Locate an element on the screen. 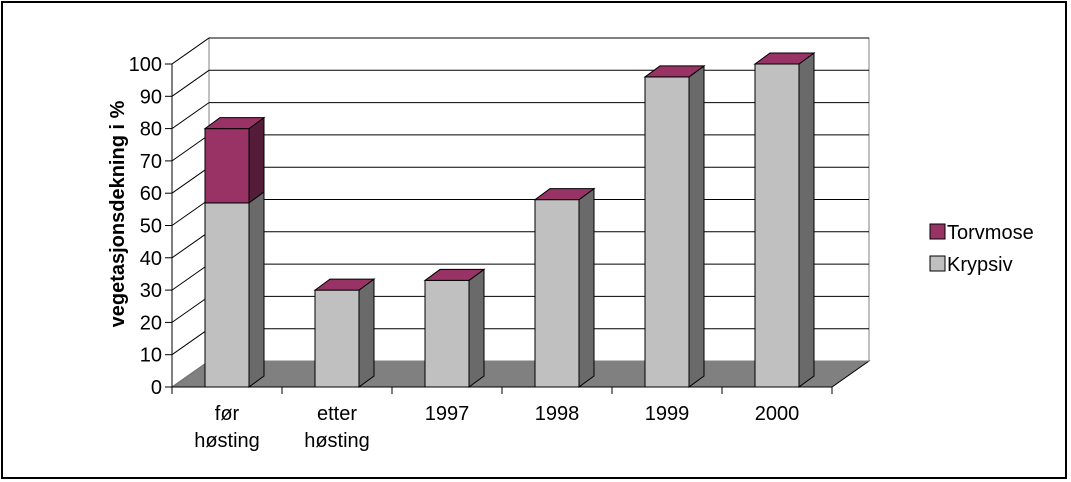 The height and width of the screenshot is (482, 1071). y-tick-label: 80 is located at coordinates (151, 130).